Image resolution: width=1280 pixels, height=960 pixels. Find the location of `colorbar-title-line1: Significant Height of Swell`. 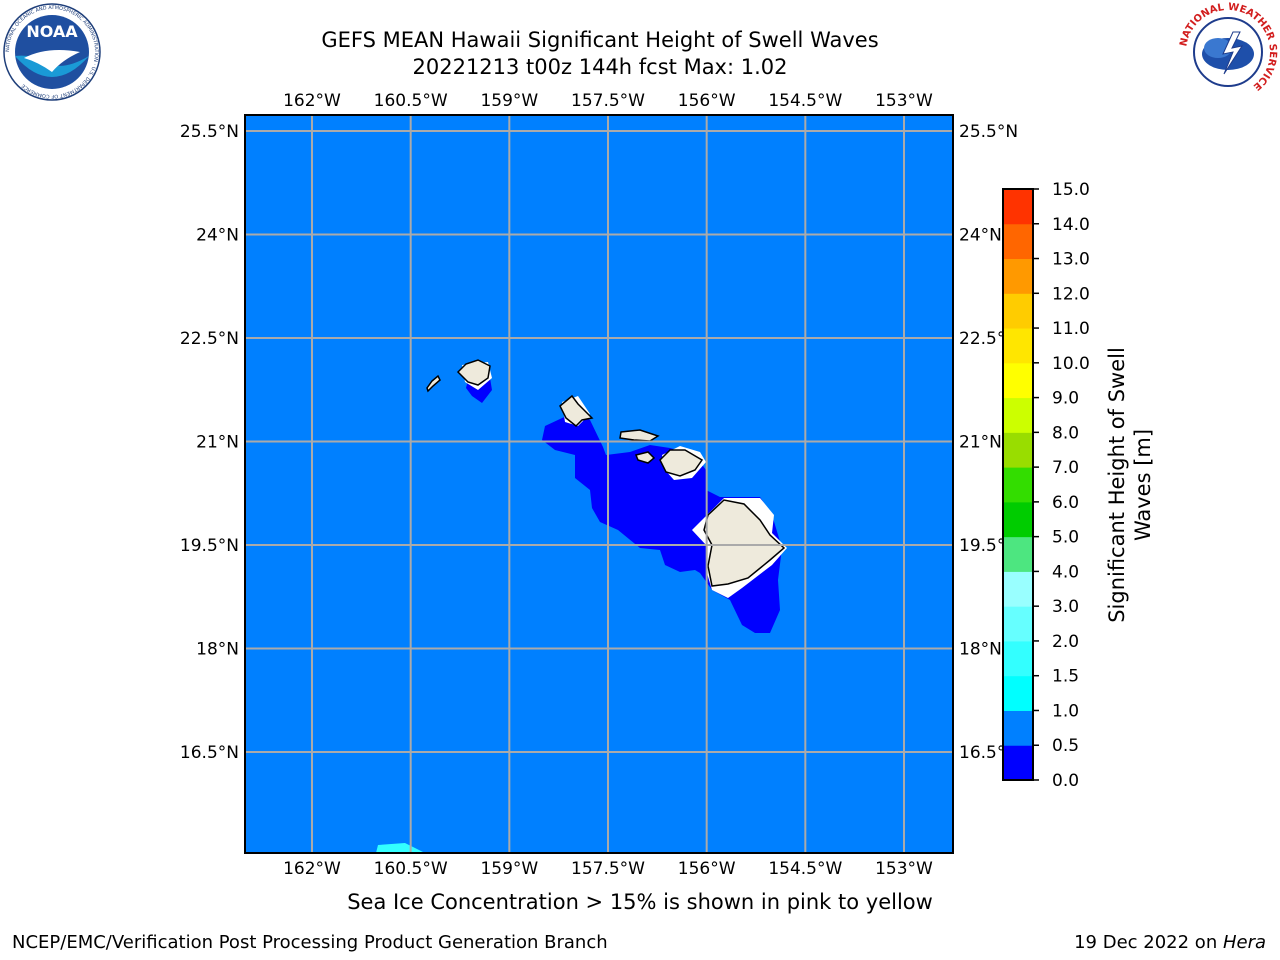

colorbar-title-line1: Significant Height of Swell is located at coordinates (1117, 485).